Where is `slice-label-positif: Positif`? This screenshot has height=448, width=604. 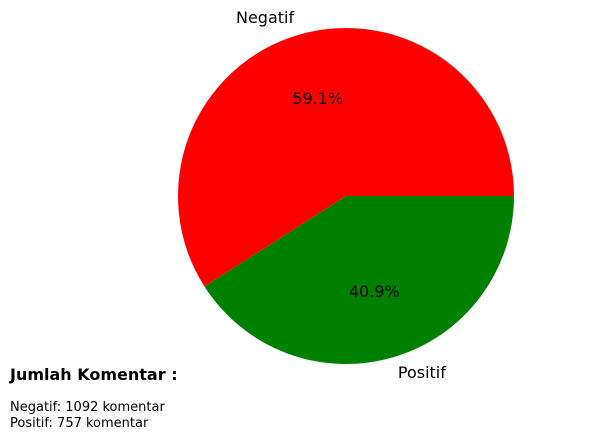 slice-label-positif: Positif is located at coordinates (422, 372).